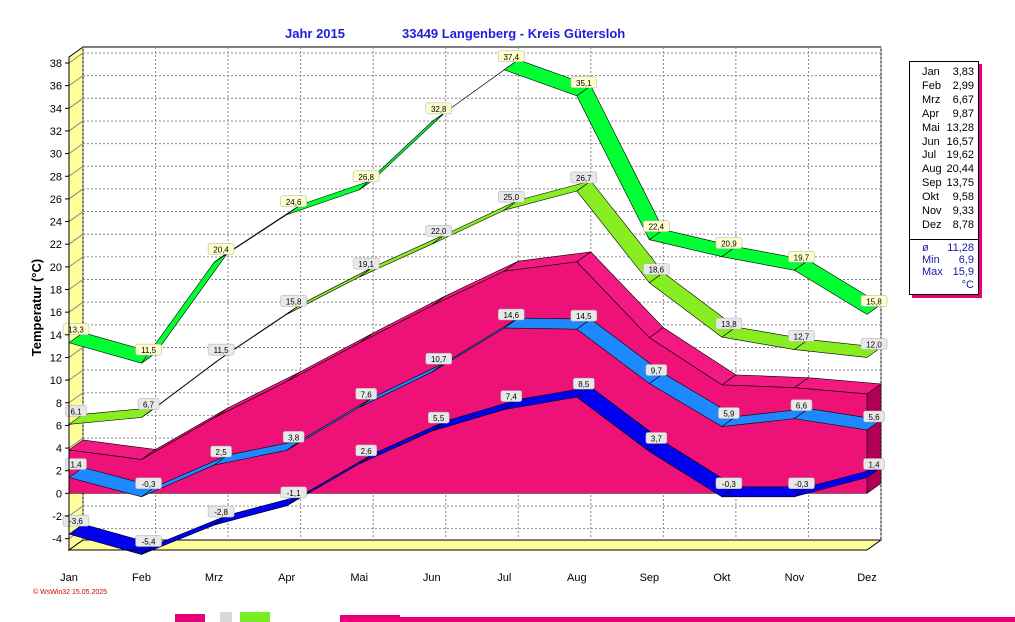 The height and width of the screenshot is (622, 1015). I want to click on data-label: 19,1, so click(366, 264).